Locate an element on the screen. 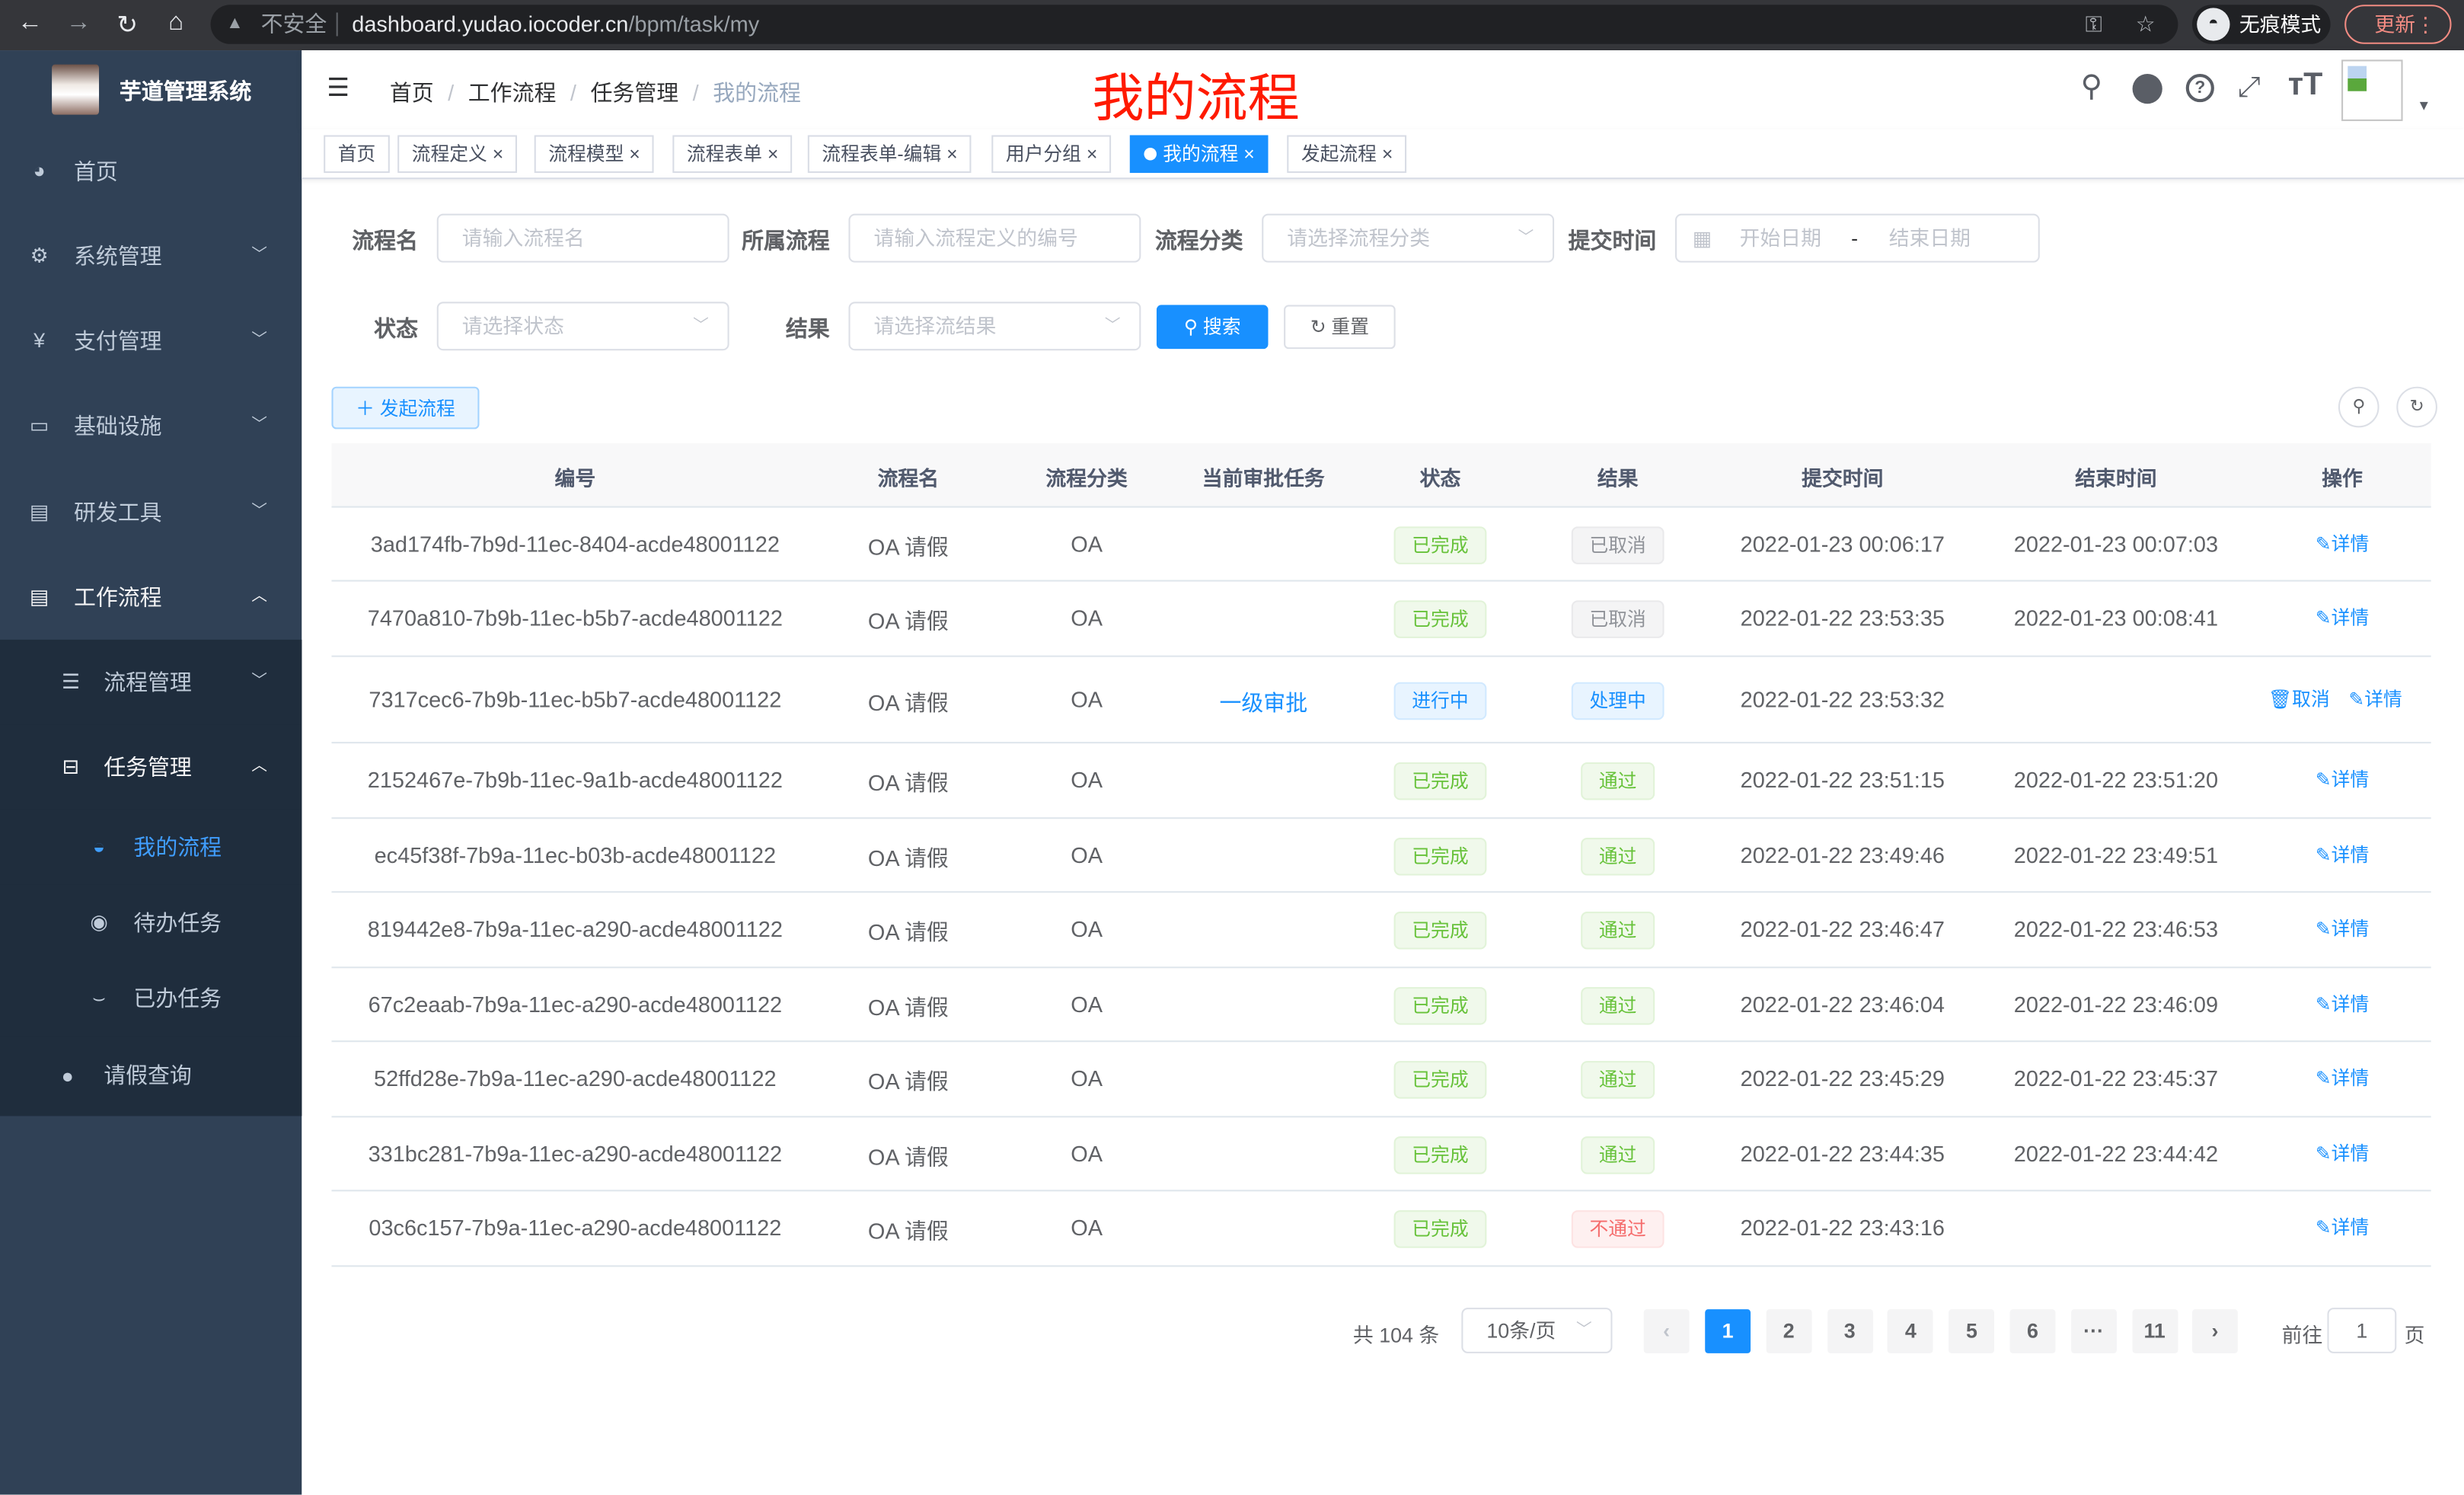 Image resolution: width=2464 pixels, height=1495 pixels. update-button: 更新 ⋮ is located at coordinates (2398, 24).